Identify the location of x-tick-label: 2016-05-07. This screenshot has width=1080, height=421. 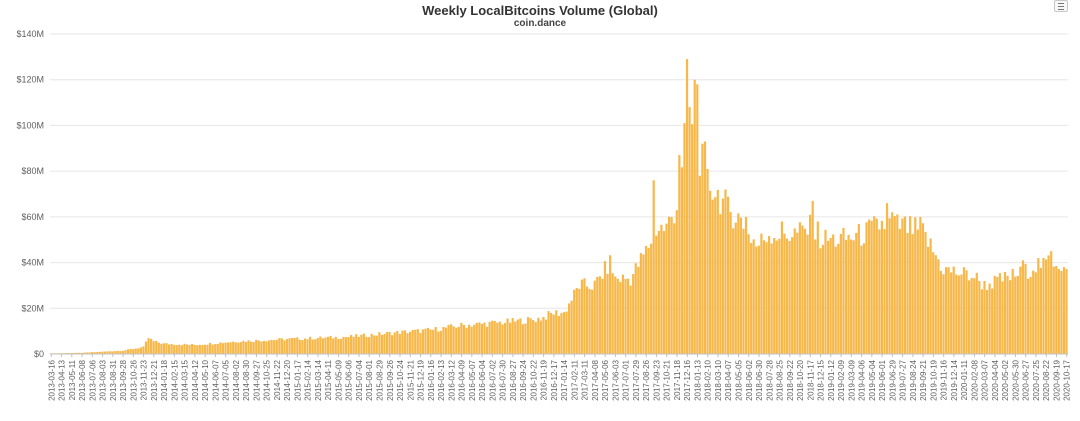
(472, 379).